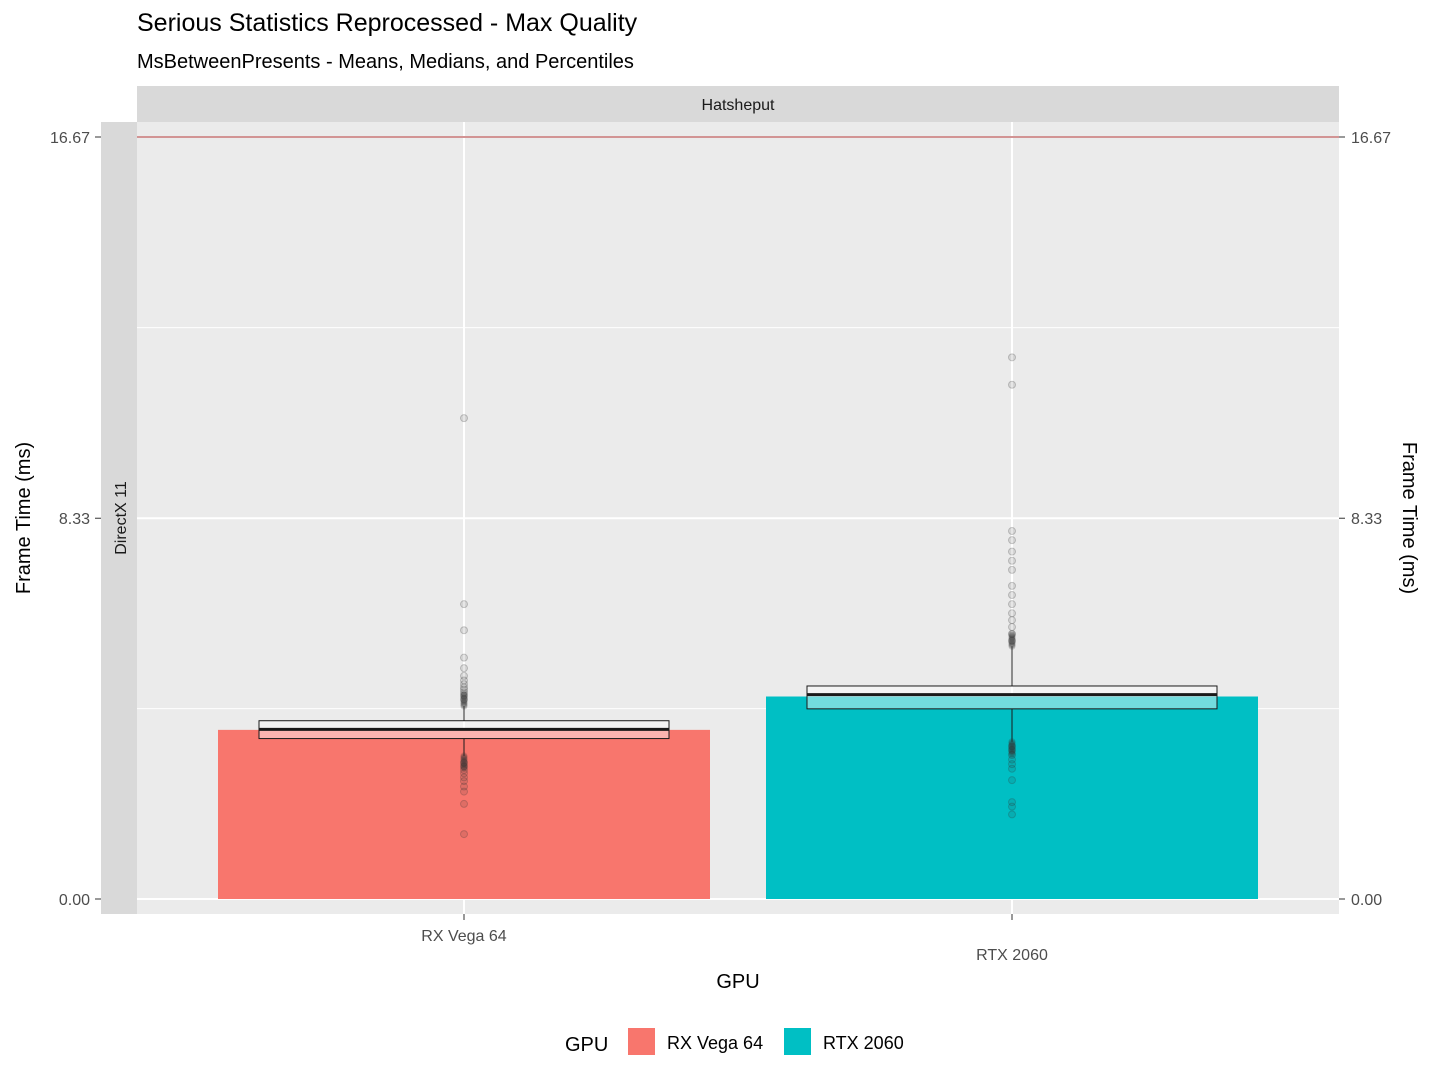 Image resolution: width=1440 pixels, height=1080 pixels. Describe the element at coordinates (121, 518) in the screenshot. I see `facet-row-label: DirectX 11` at that location.